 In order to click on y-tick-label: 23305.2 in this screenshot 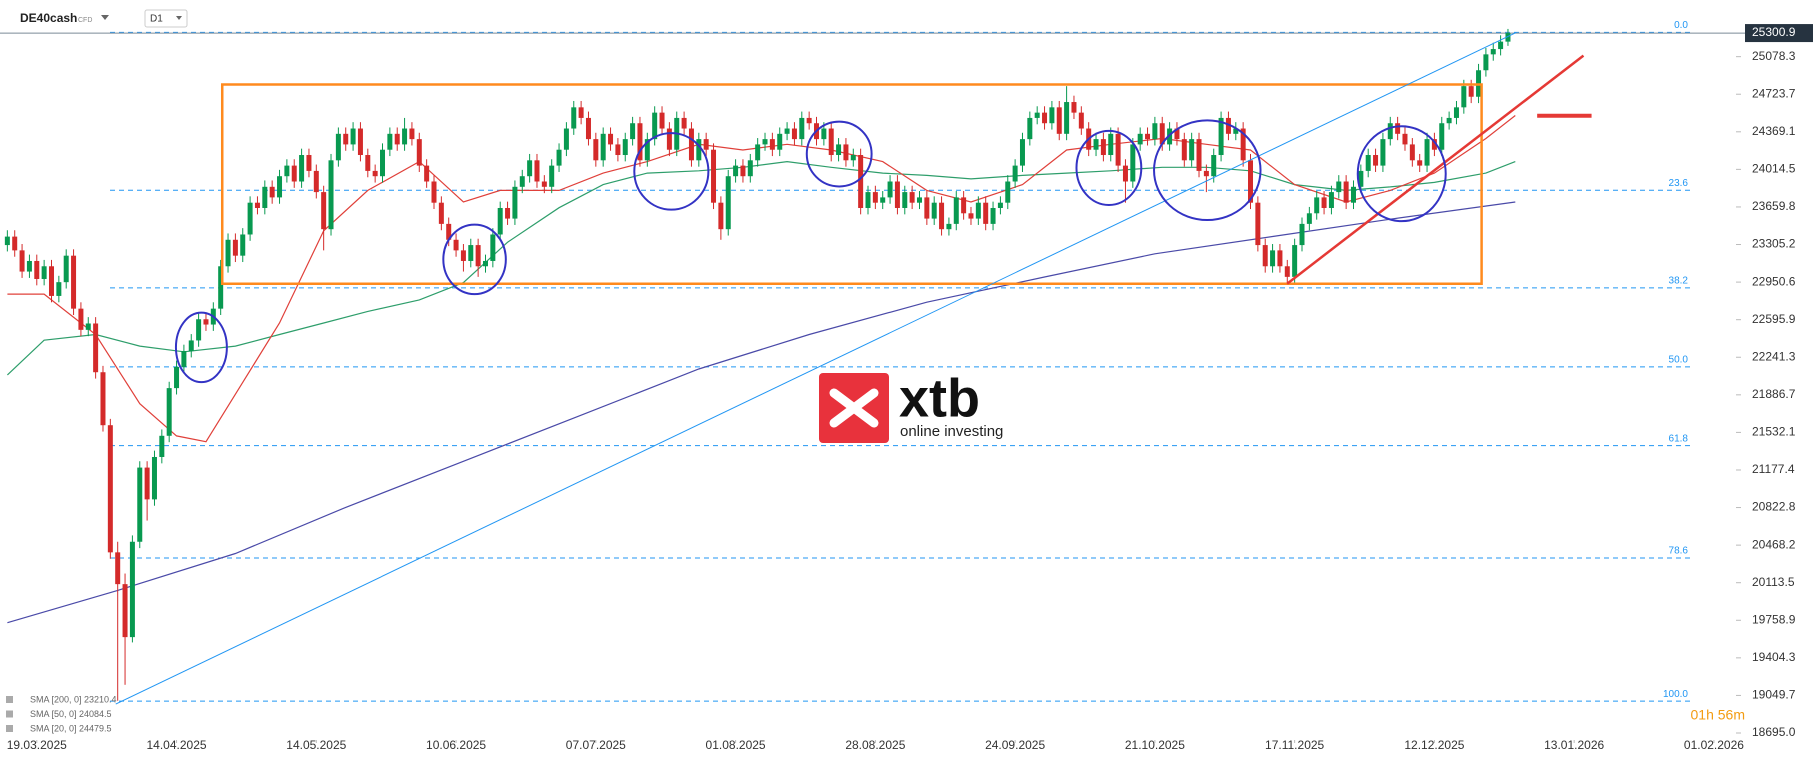, I will do `click(1774, 244)`.